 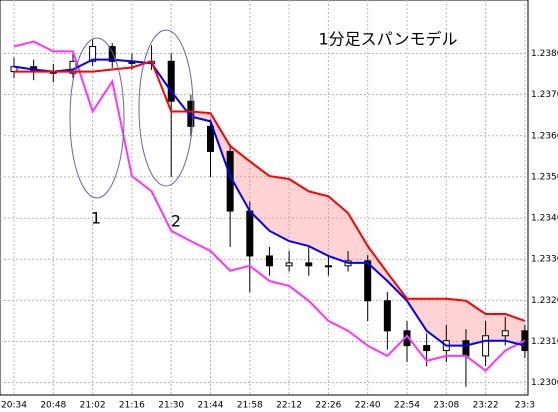 What do you see at coordinates (53, 406) in the screenshot?
I see `x-tick-label: 20:48` at bounding box center [53, 406].